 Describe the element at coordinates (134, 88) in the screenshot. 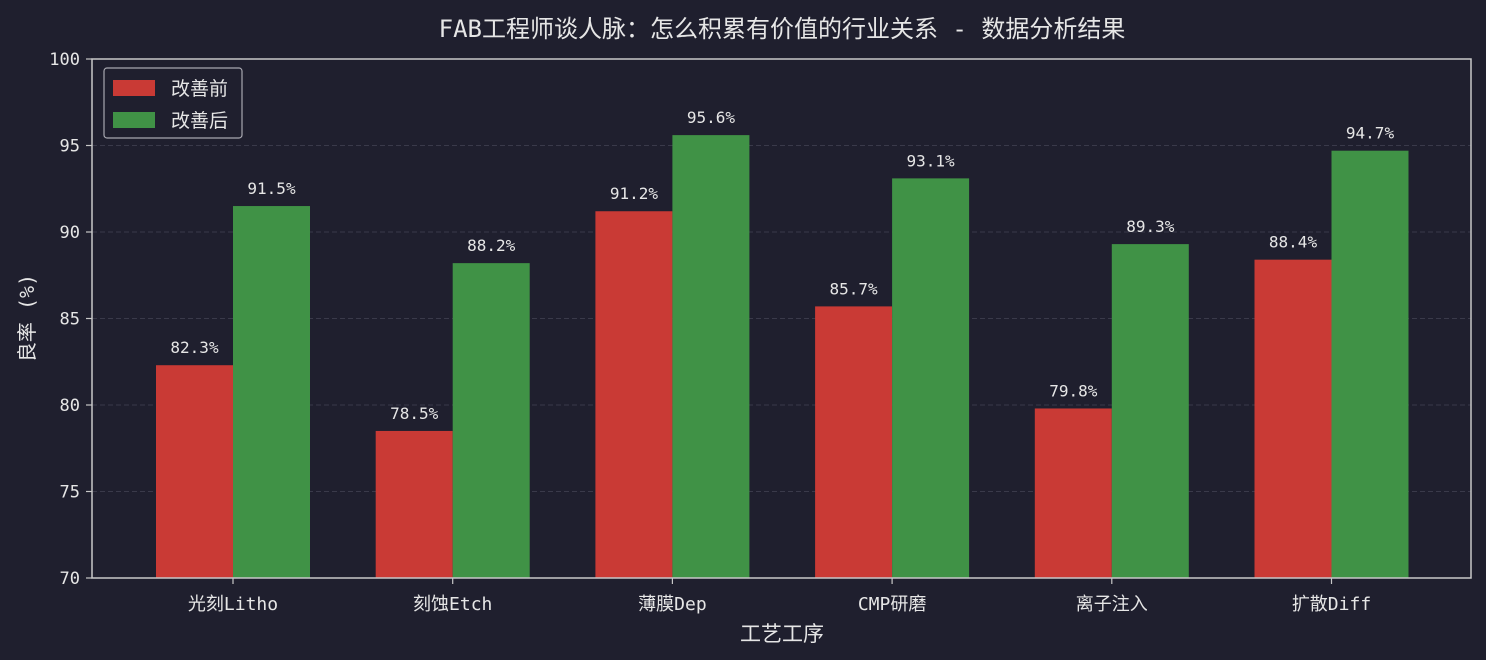

I see `legend-swatch-before` at that location.